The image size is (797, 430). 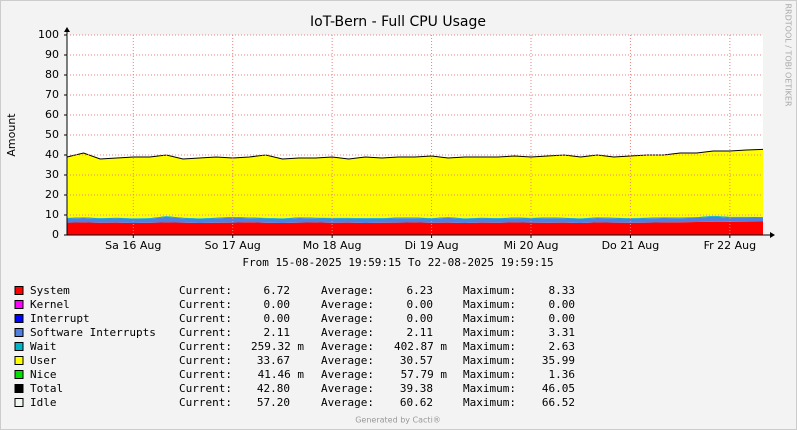 I want to click on chart-title: IoT-Bern - Full CPU Usage, so click(x=398, y=22).